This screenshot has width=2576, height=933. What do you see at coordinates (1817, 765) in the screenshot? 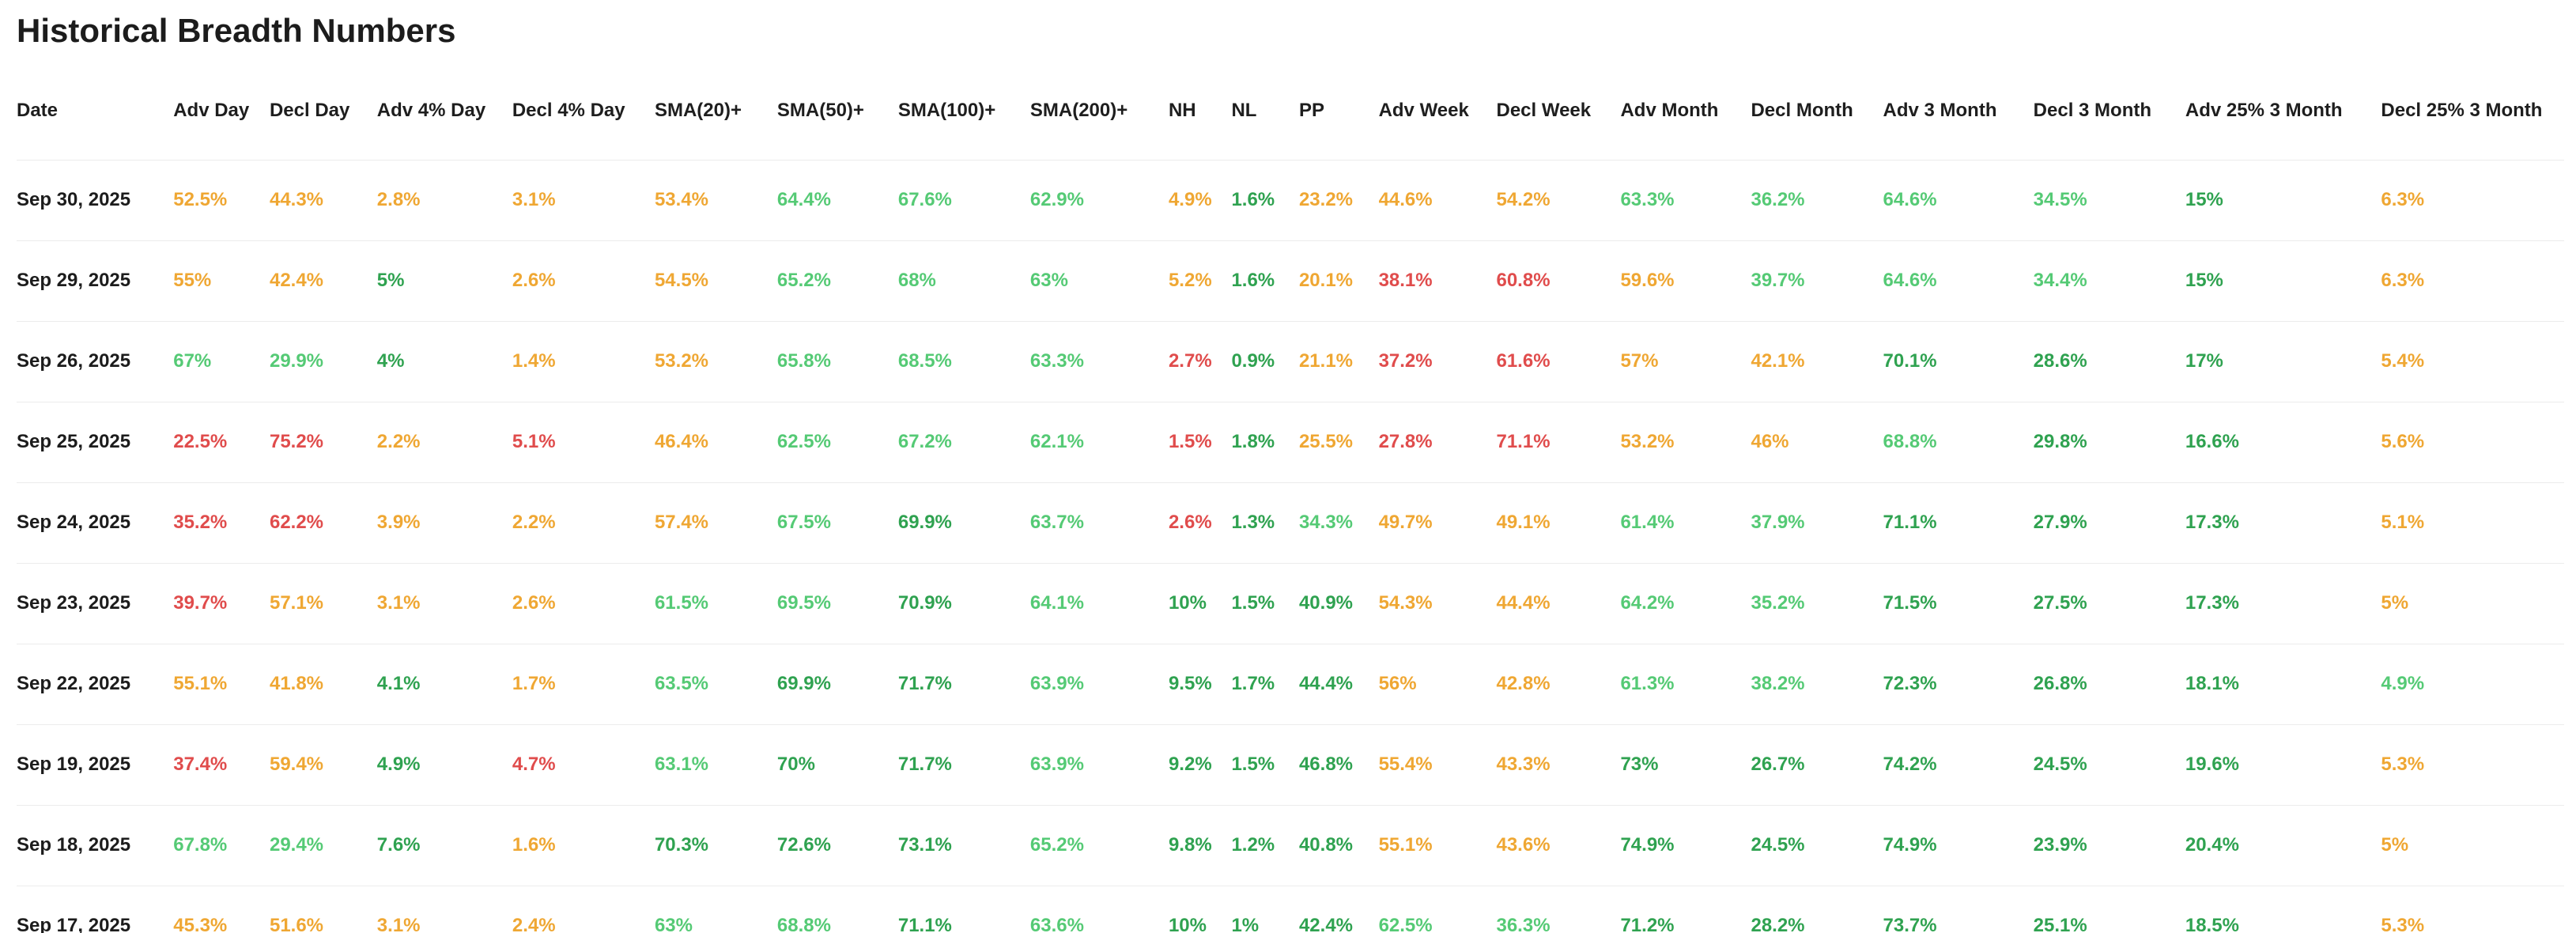
I see `value-cell: 26.7%` at bounding box center [1817, 765].